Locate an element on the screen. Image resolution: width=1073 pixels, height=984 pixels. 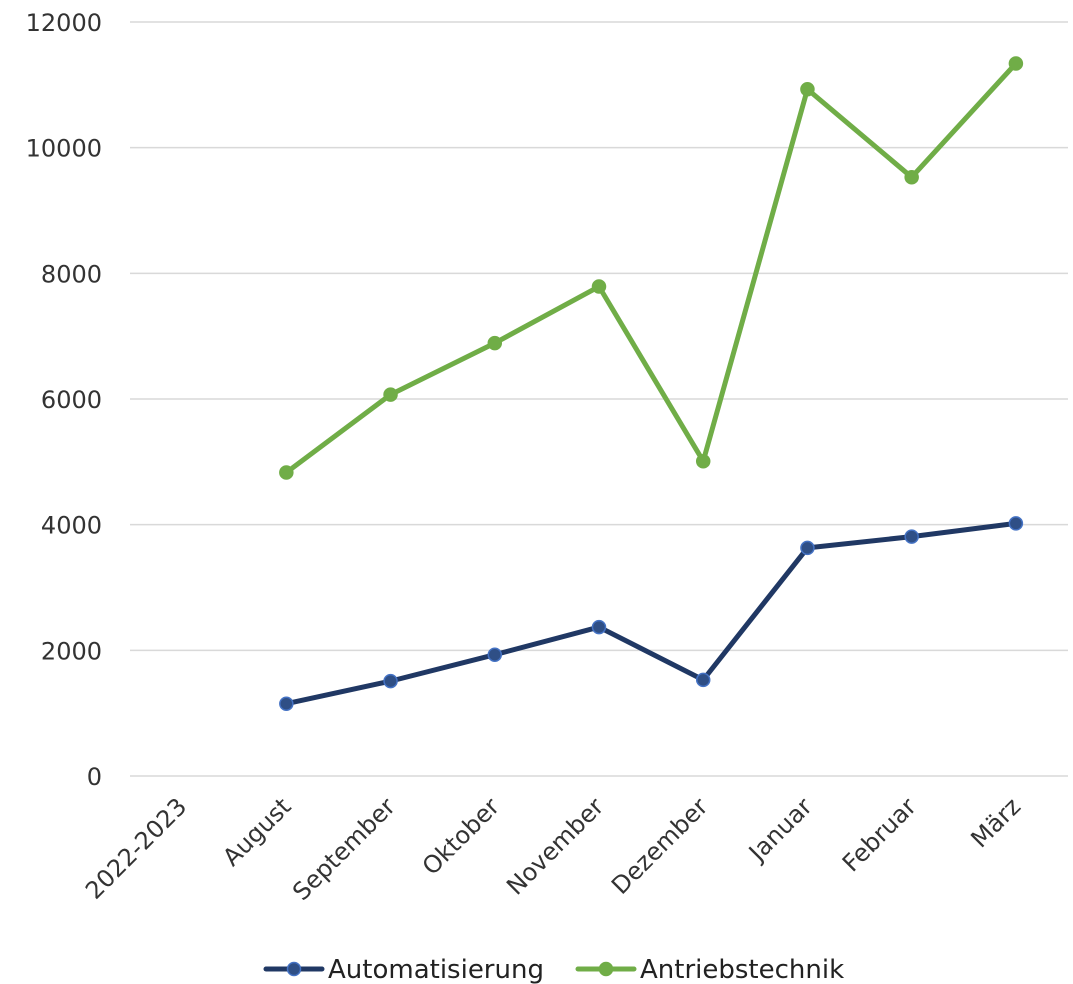
y-axis-tick-labels: 0 2000 4000 6000 8000 10000 12000 is located at coordinates (64, 400).